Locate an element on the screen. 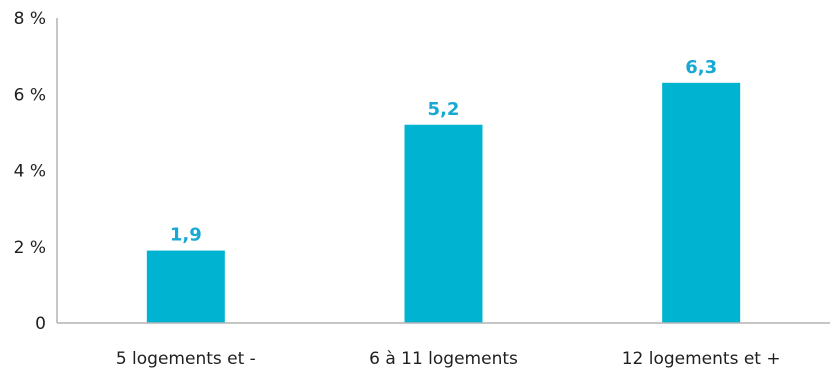  y-axis: 0 2 % 4 % 6 % 8 % is located at coordinates (36, 171).